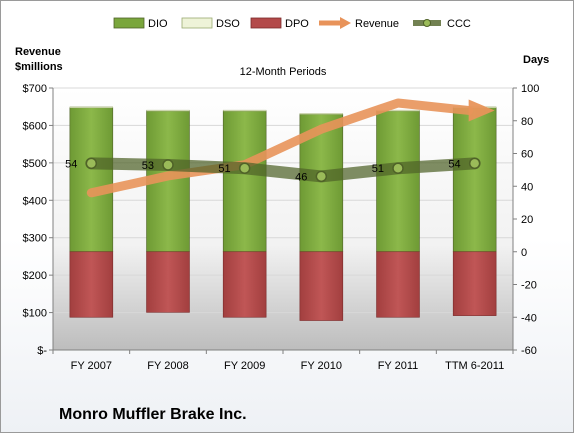 This screenshot has width=574, height=433. I want to click on ccc-data-label: 46, so click(301, 177).